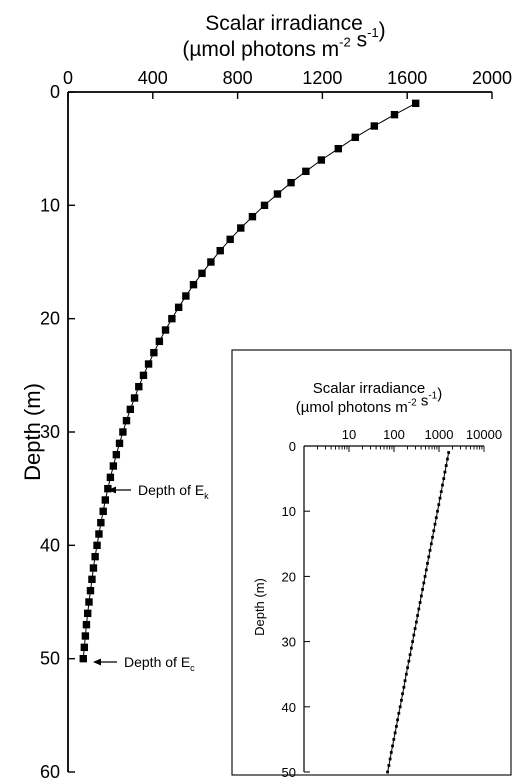  I want to click on main-y-axis-title: Depth (m), so click(32, 432).